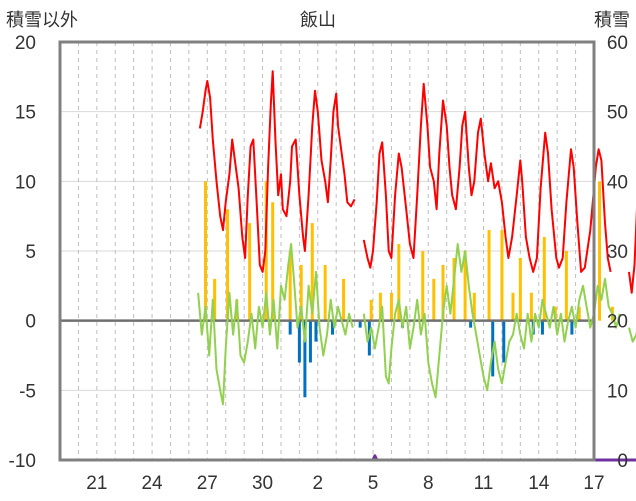  Describe the element at coordinates (42, 20) in the screenshot. I see `left-axis-title: 積雪以外` at that location.